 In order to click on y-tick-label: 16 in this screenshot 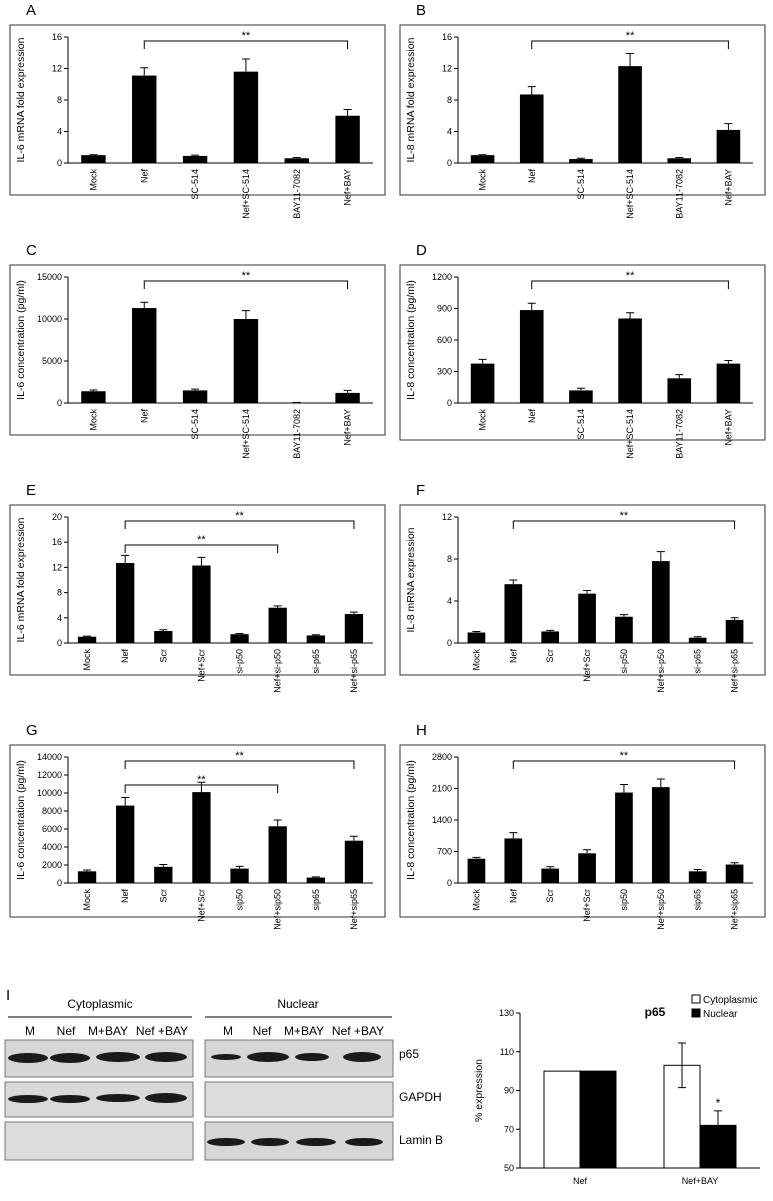, I will do `click(447, 37)`.